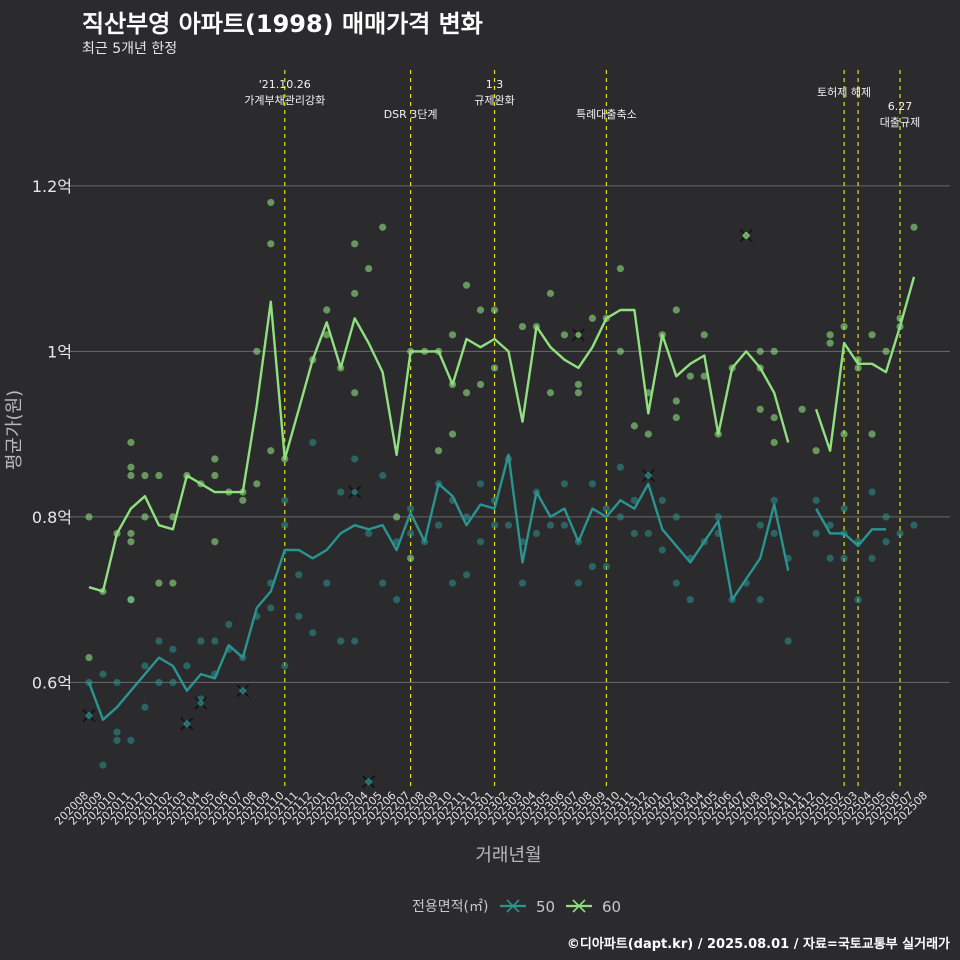  I want to click on legend-item-50: 50, so click(527, 907).